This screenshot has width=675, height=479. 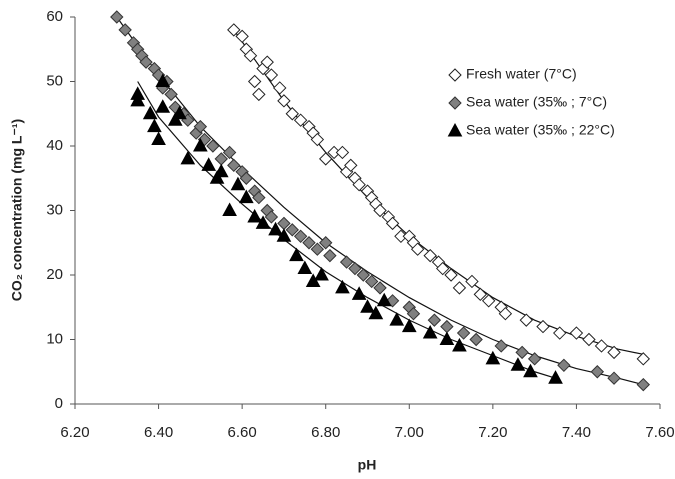 What do you see at coordinates (367, 465) in the screenshot?
I see `x-axis-title: pH` at bounding box center [367, 465].